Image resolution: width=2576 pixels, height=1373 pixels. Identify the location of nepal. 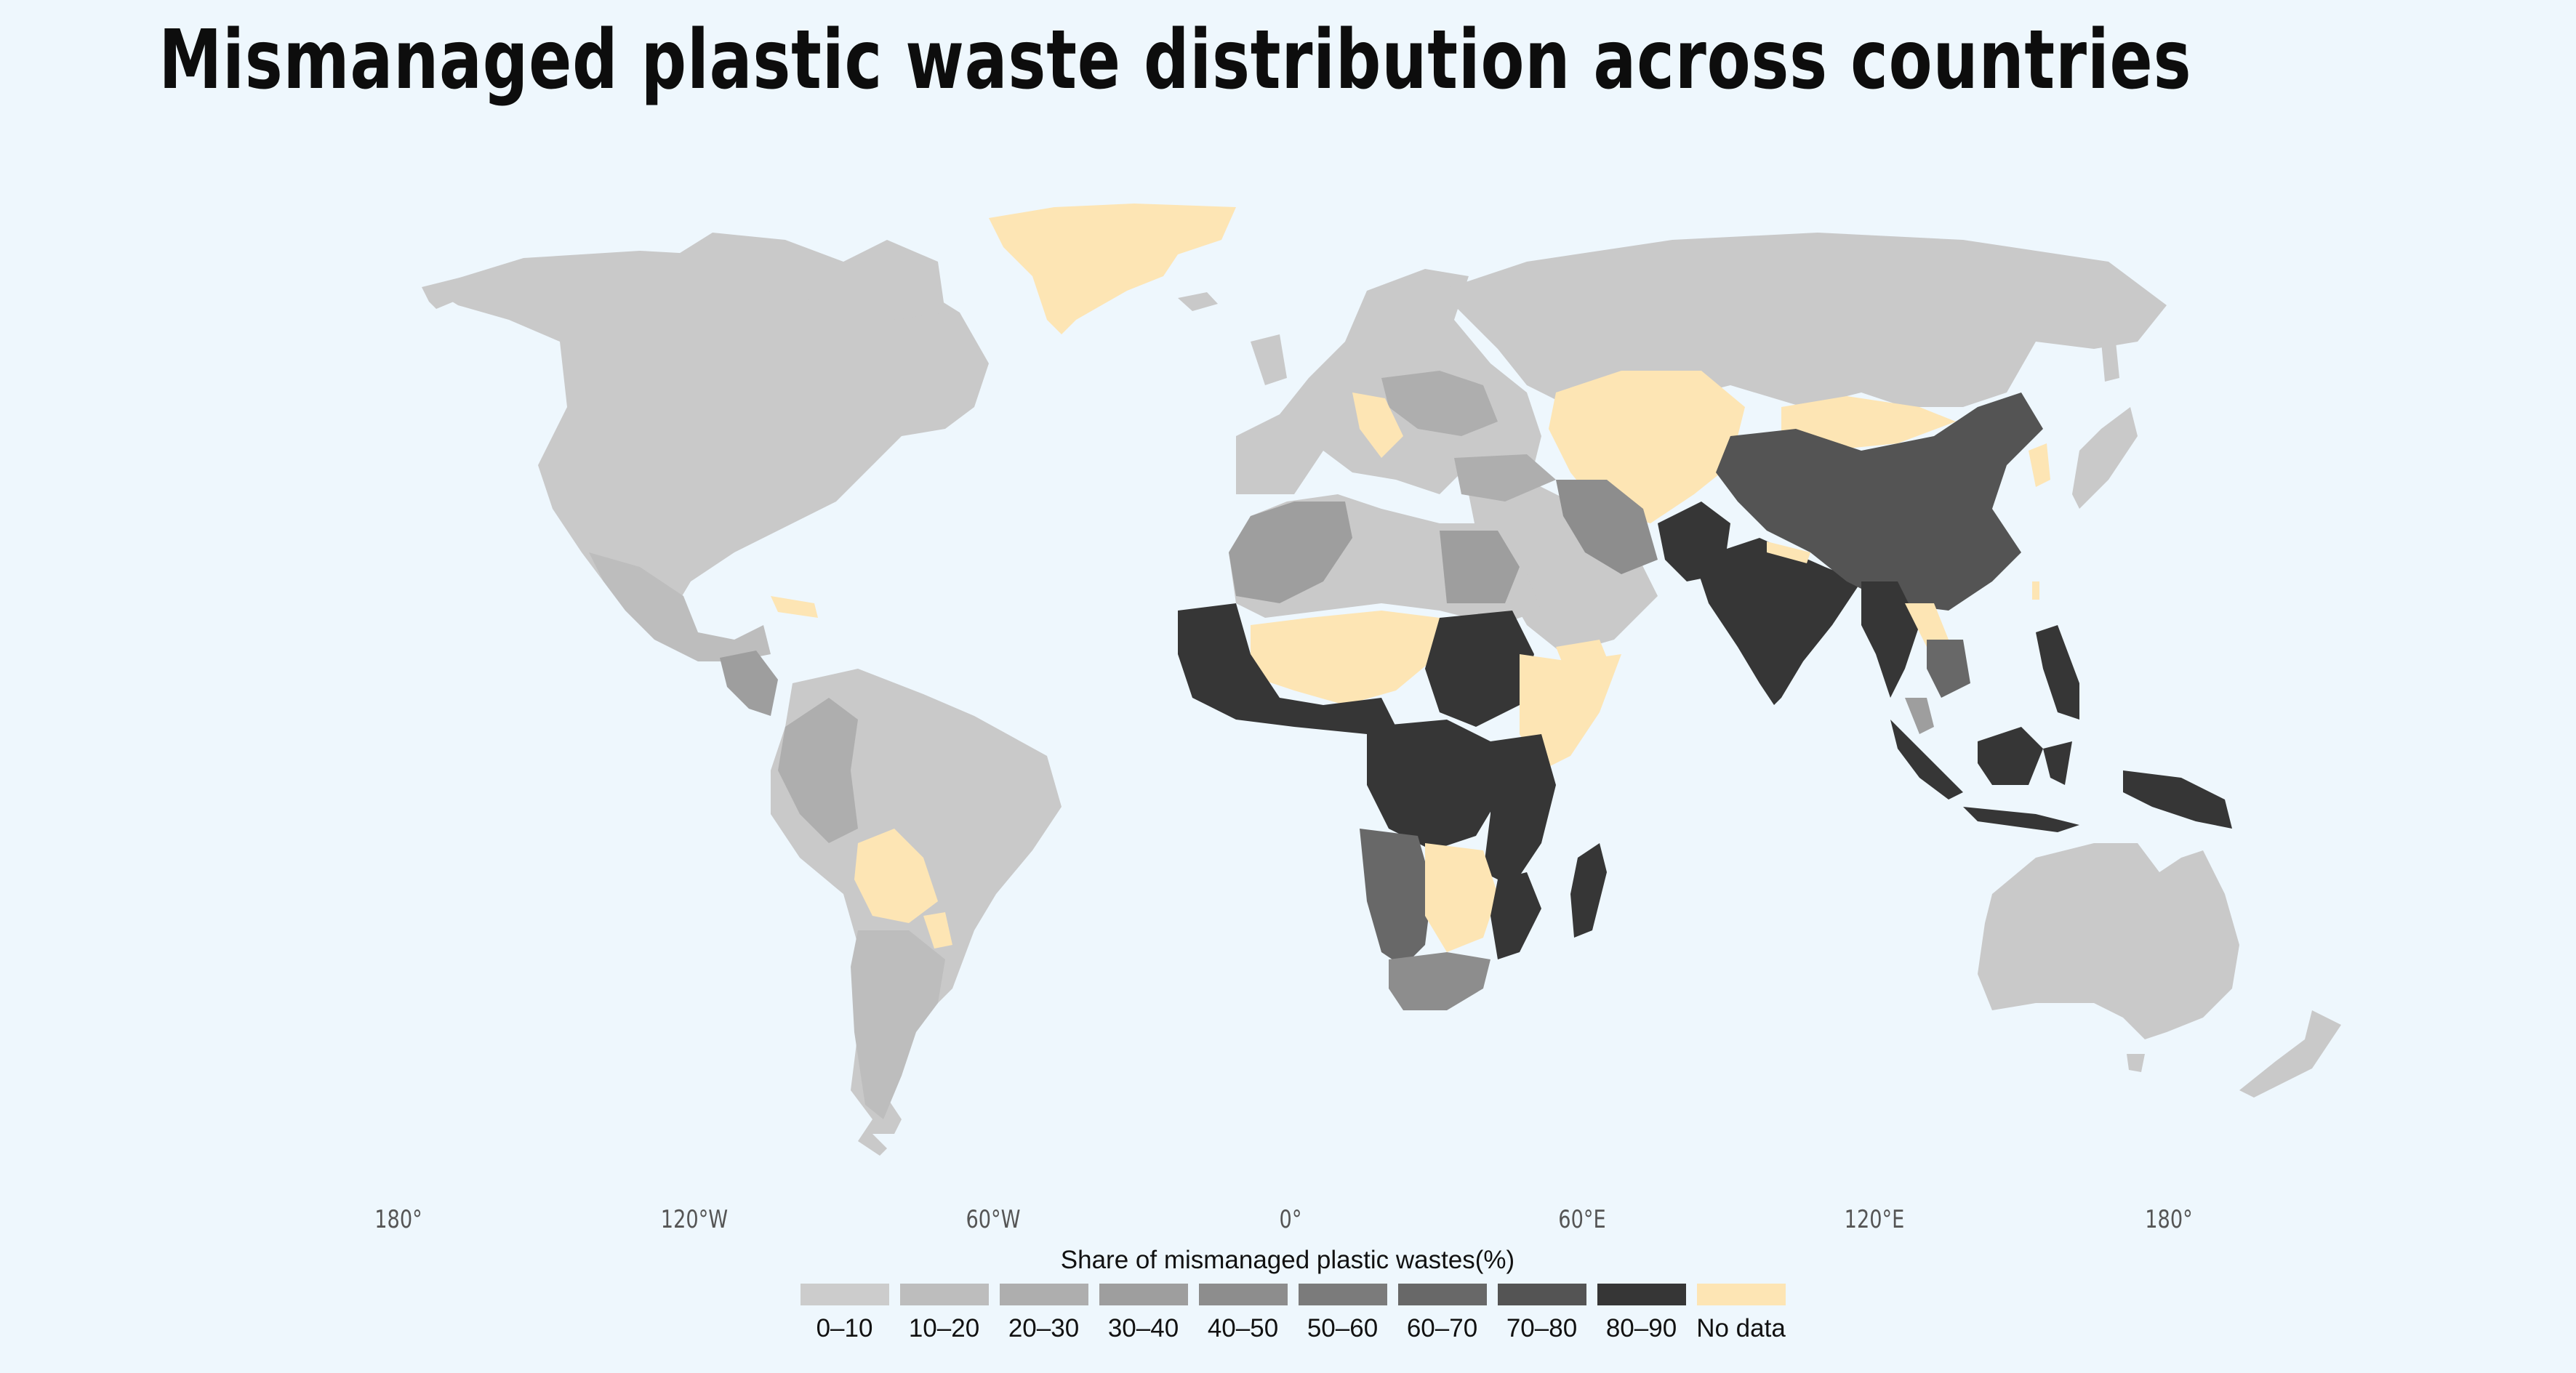
(1788, 552).